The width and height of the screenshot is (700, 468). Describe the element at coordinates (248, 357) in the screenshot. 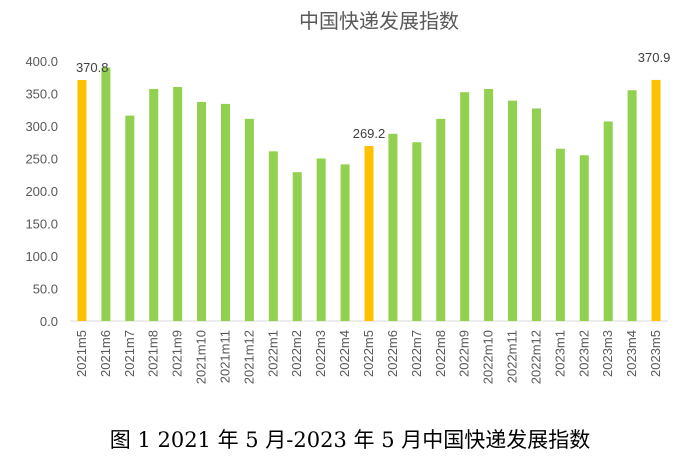

I see `x-tick-label: 2021m12` at that location.